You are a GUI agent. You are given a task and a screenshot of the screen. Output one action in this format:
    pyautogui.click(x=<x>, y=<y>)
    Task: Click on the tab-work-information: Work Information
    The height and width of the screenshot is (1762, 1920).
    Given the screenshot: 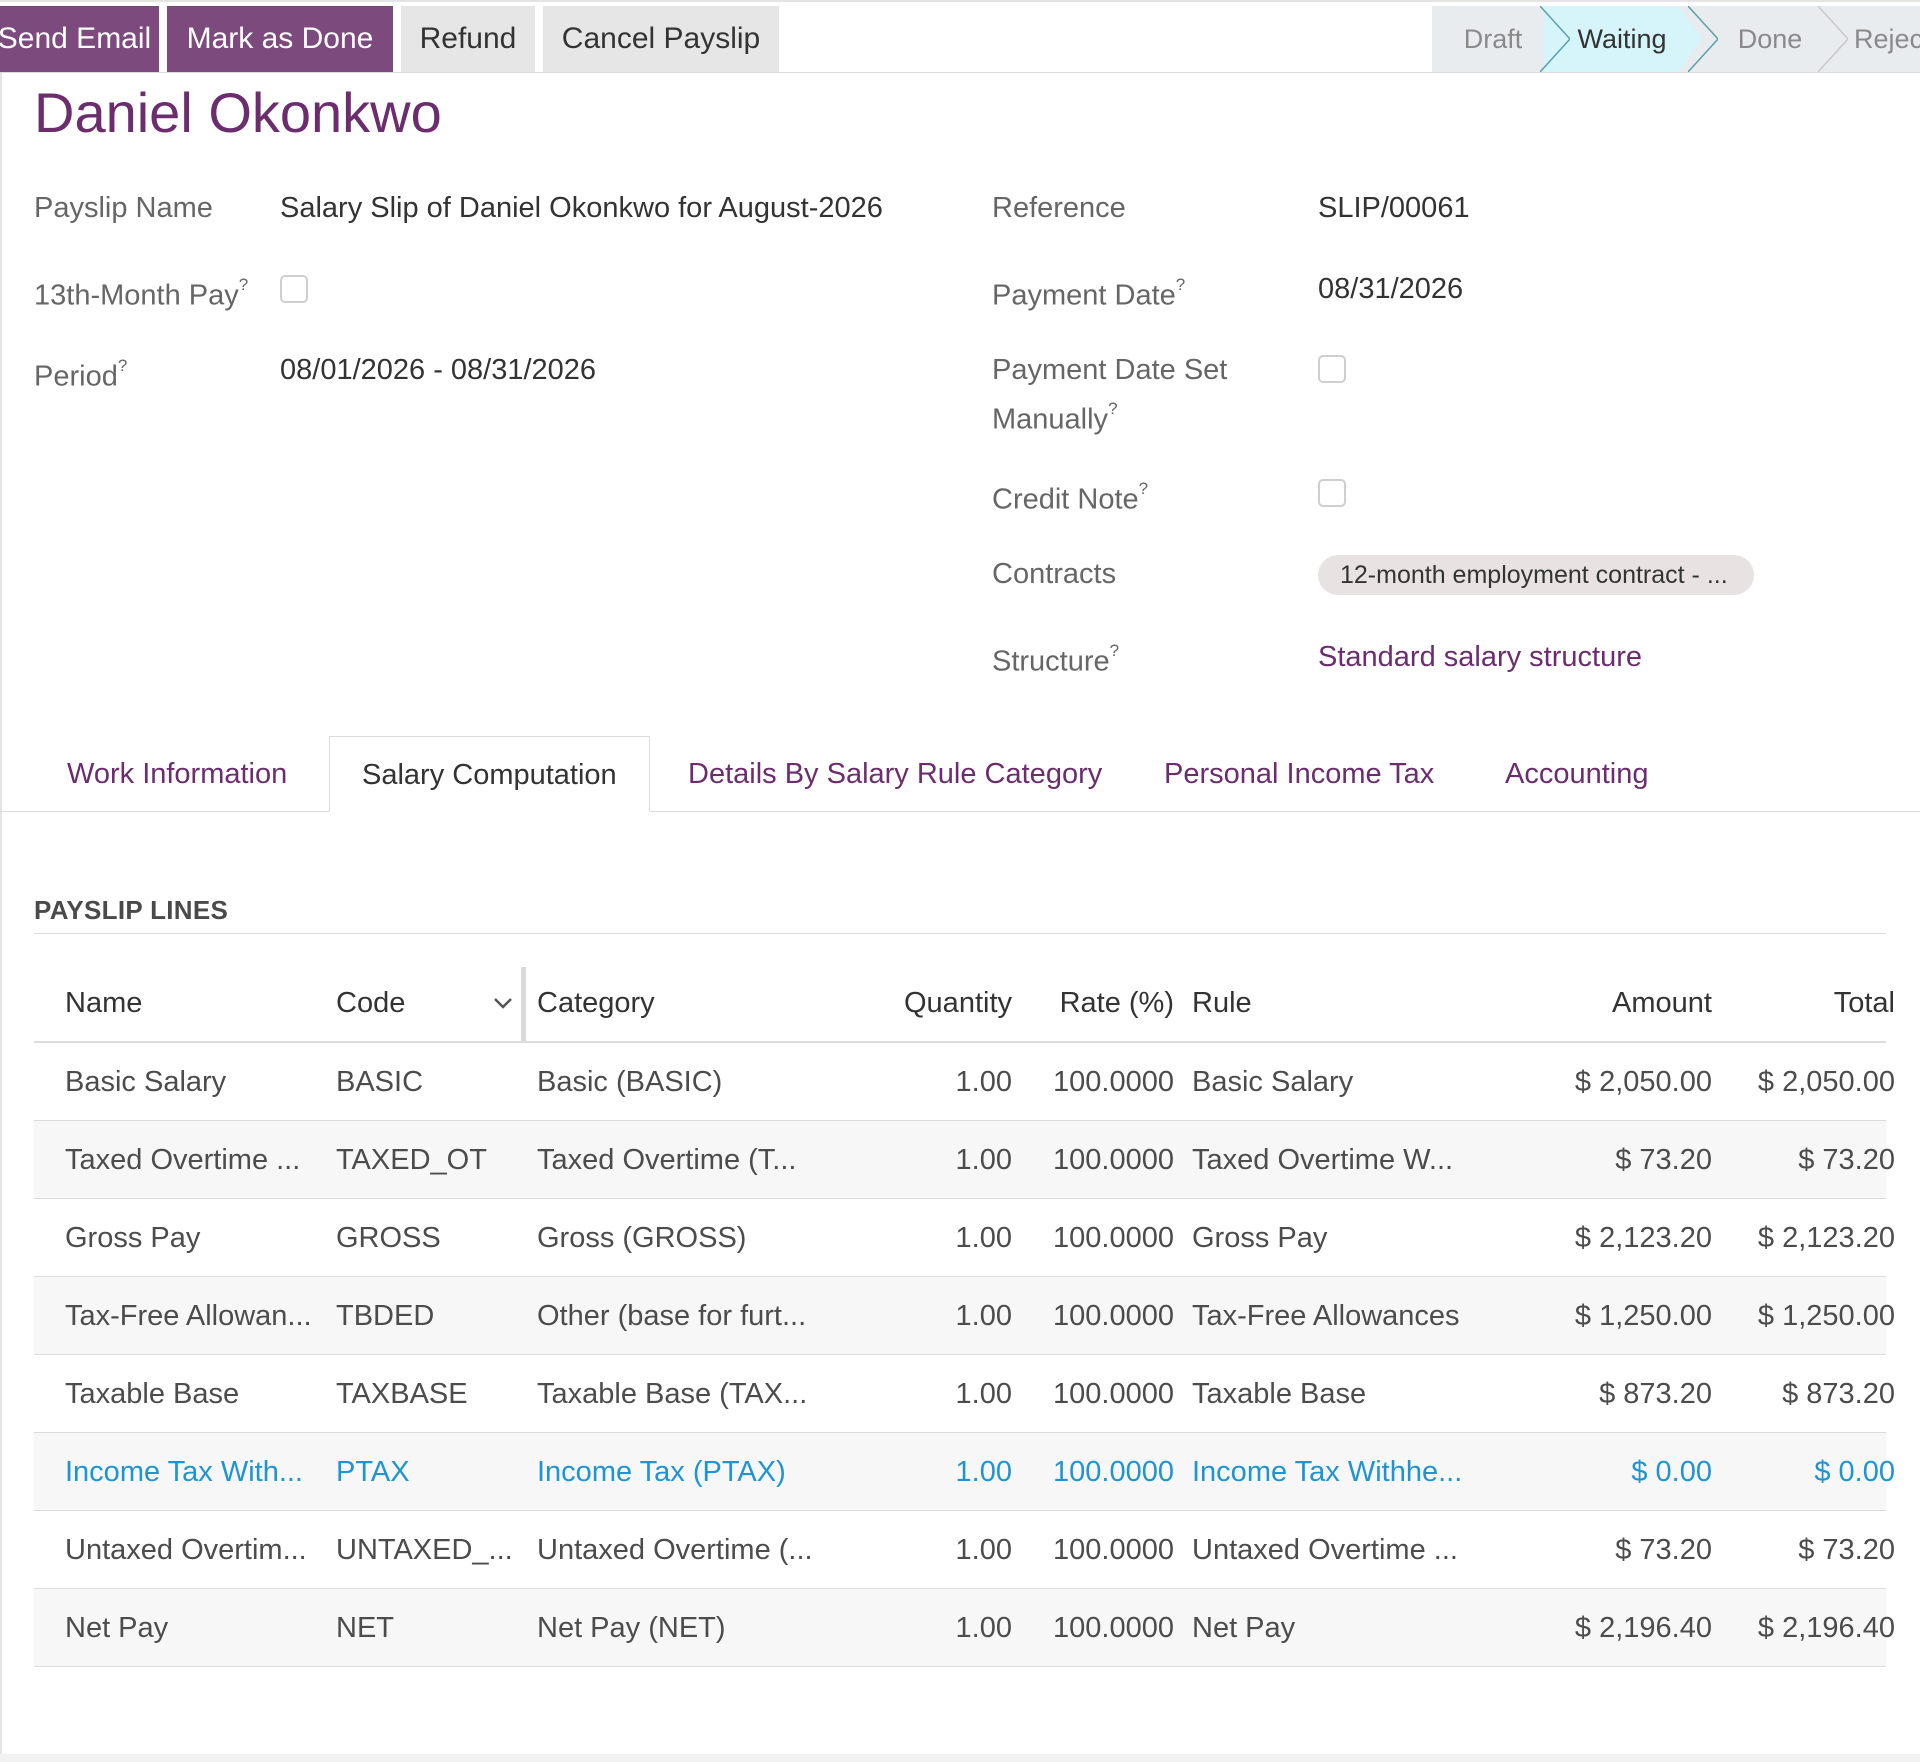 What is the action you would take?
    pyautogui.click(x=177, y=774)
    